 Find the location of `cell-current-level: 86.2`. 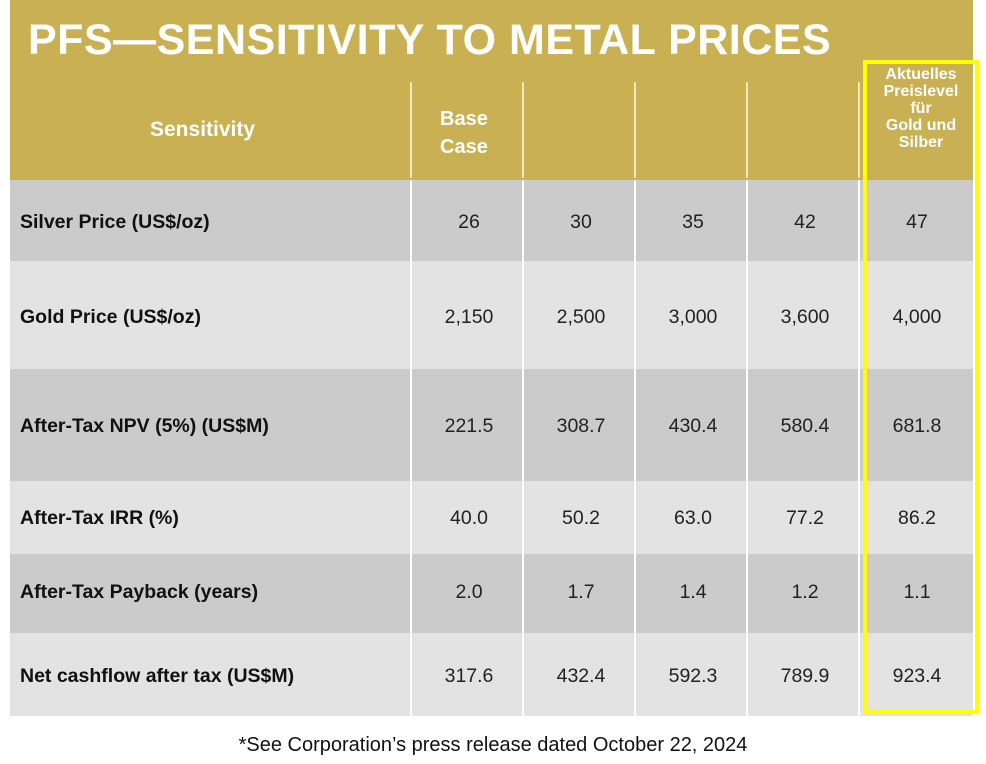

cell-current-level: 86.2 is located at coordinates (917, 518).